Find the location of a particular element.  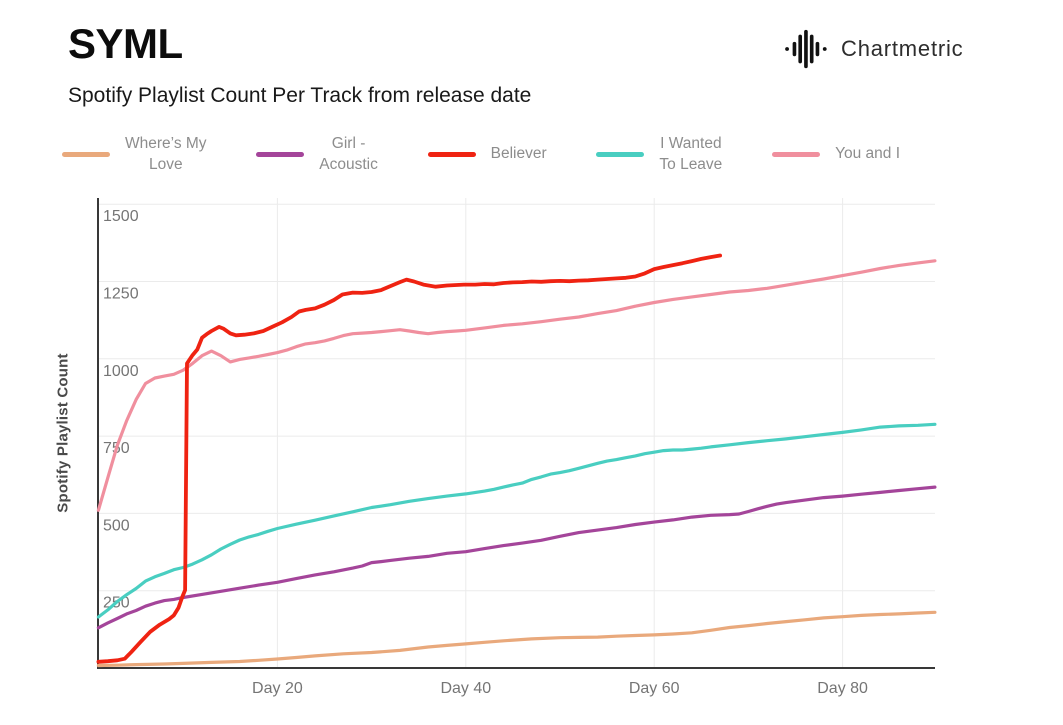

legend-item-you-and-i: You and I is located at coordinates (836, 154).